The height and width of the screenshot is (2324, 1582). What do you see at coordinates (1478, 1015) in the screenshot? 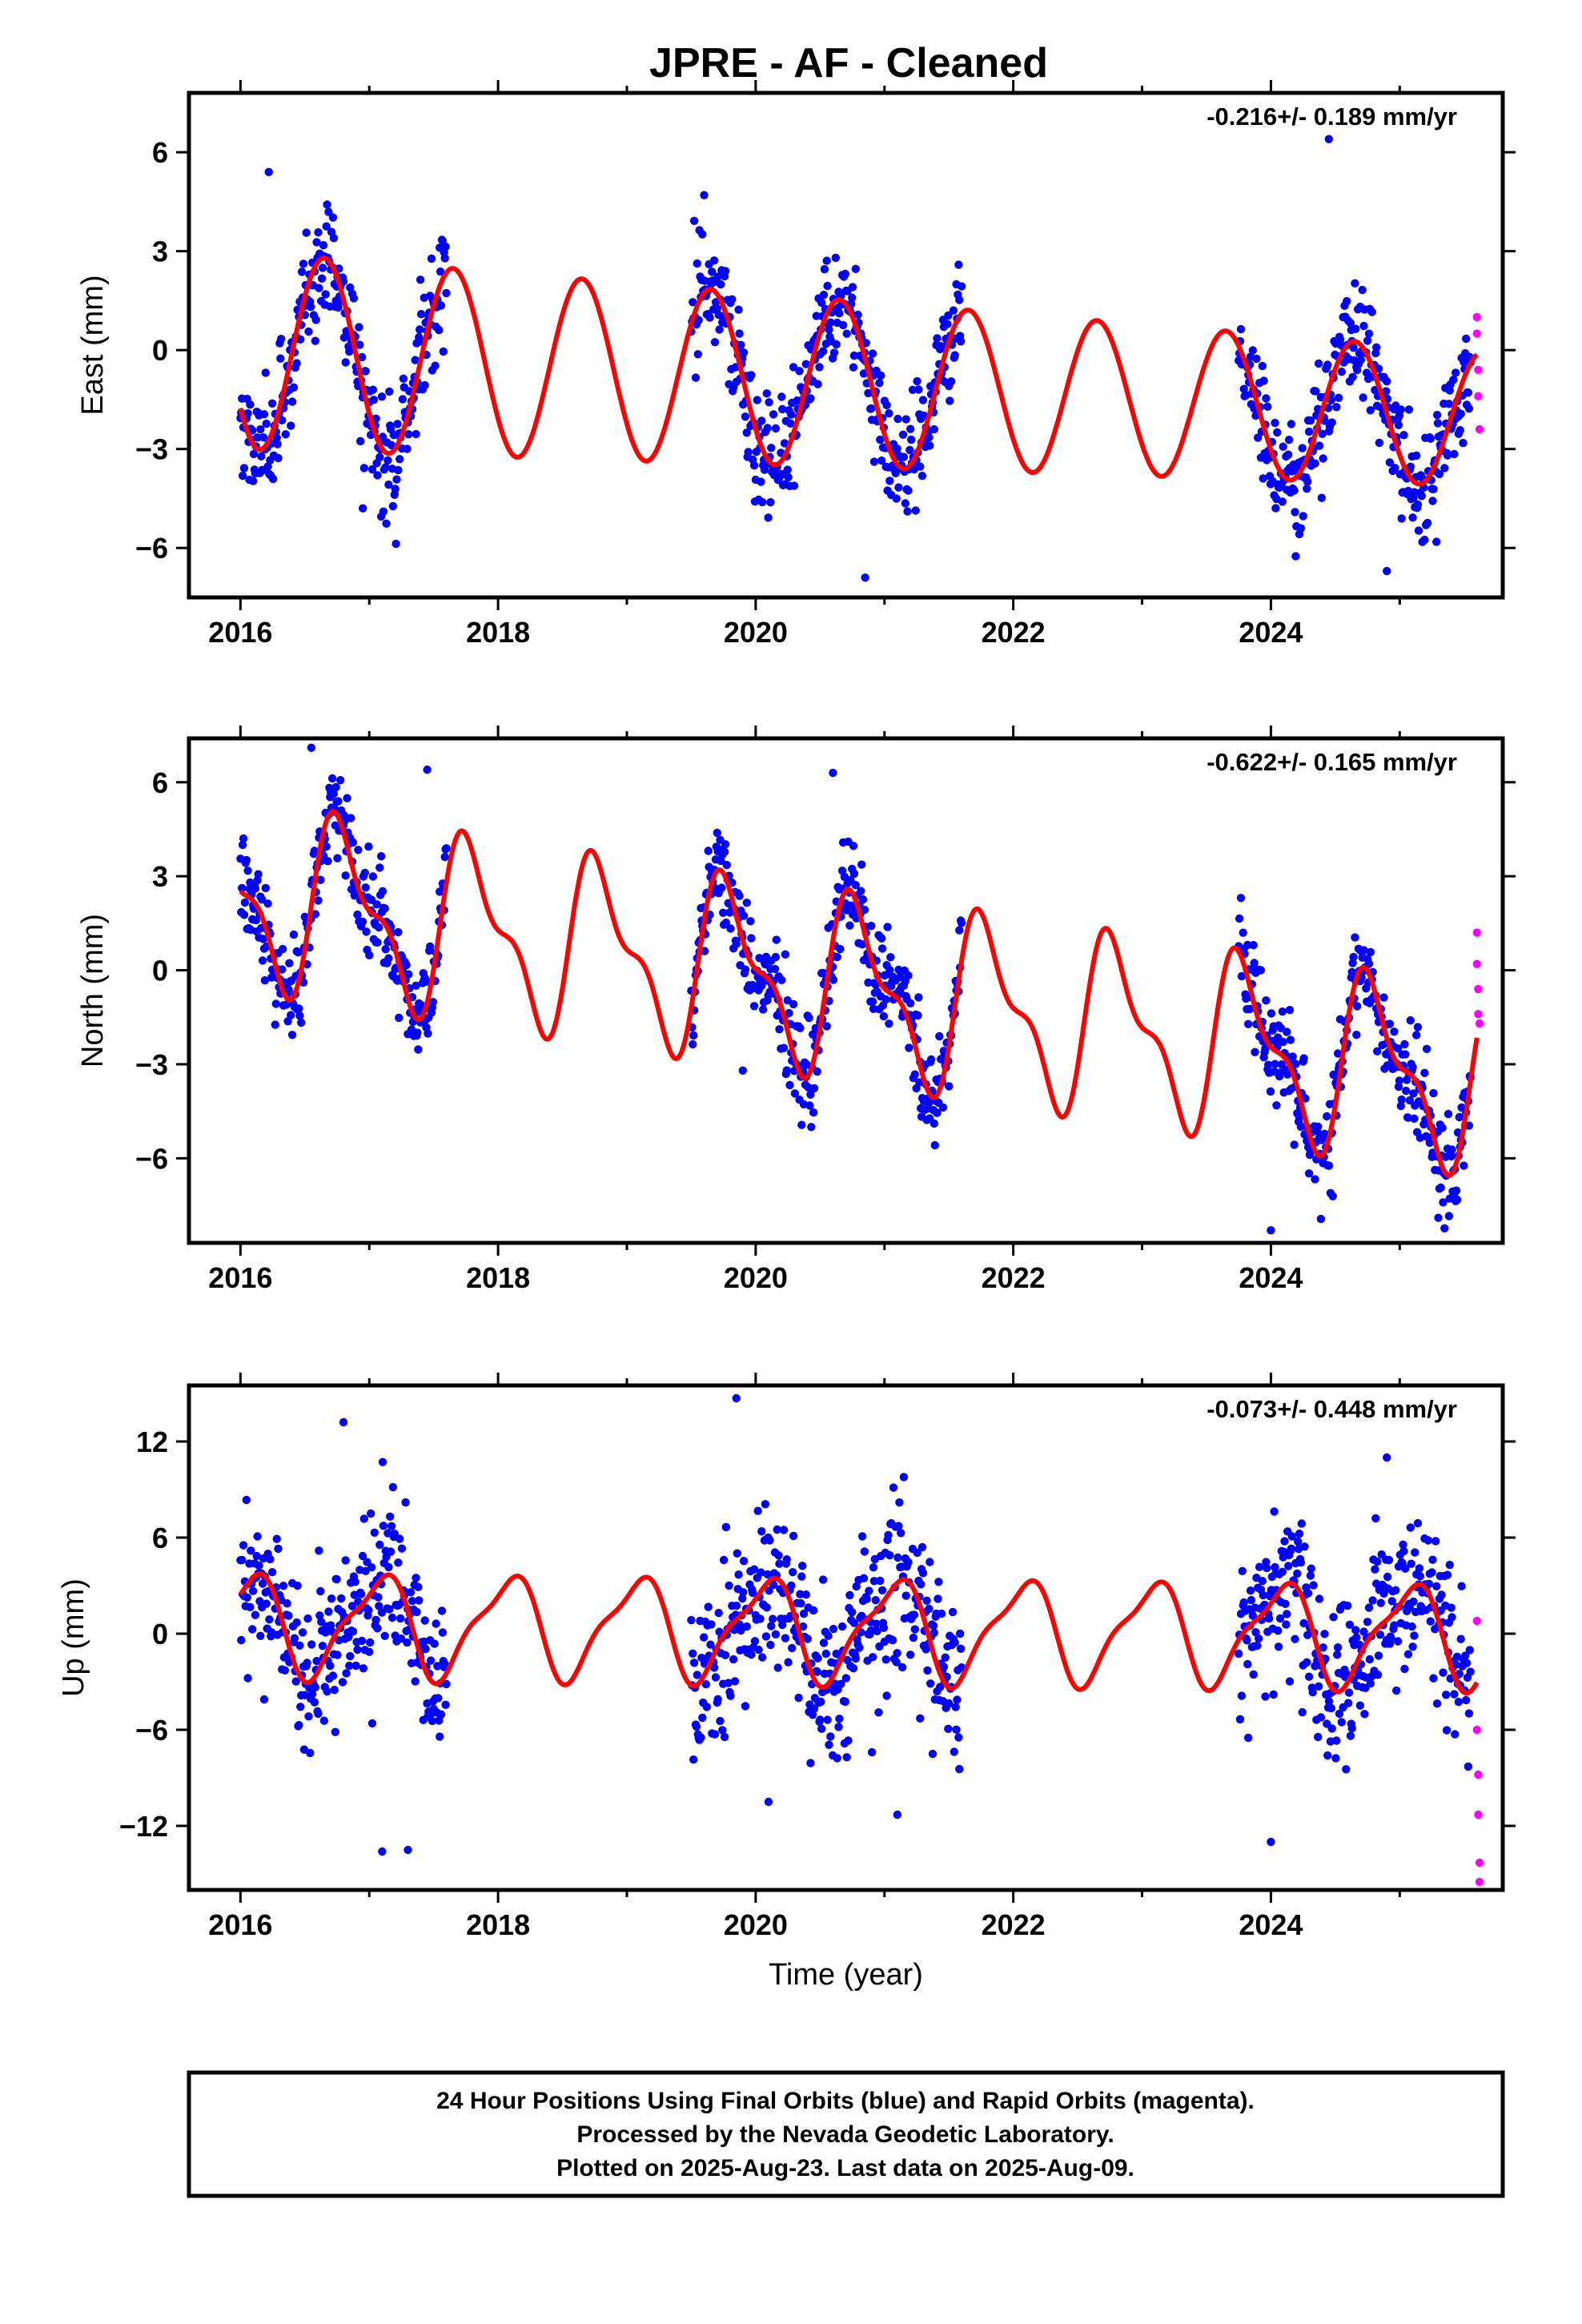
I see `north-rapid-point` at bounding box center [1478, 1015].